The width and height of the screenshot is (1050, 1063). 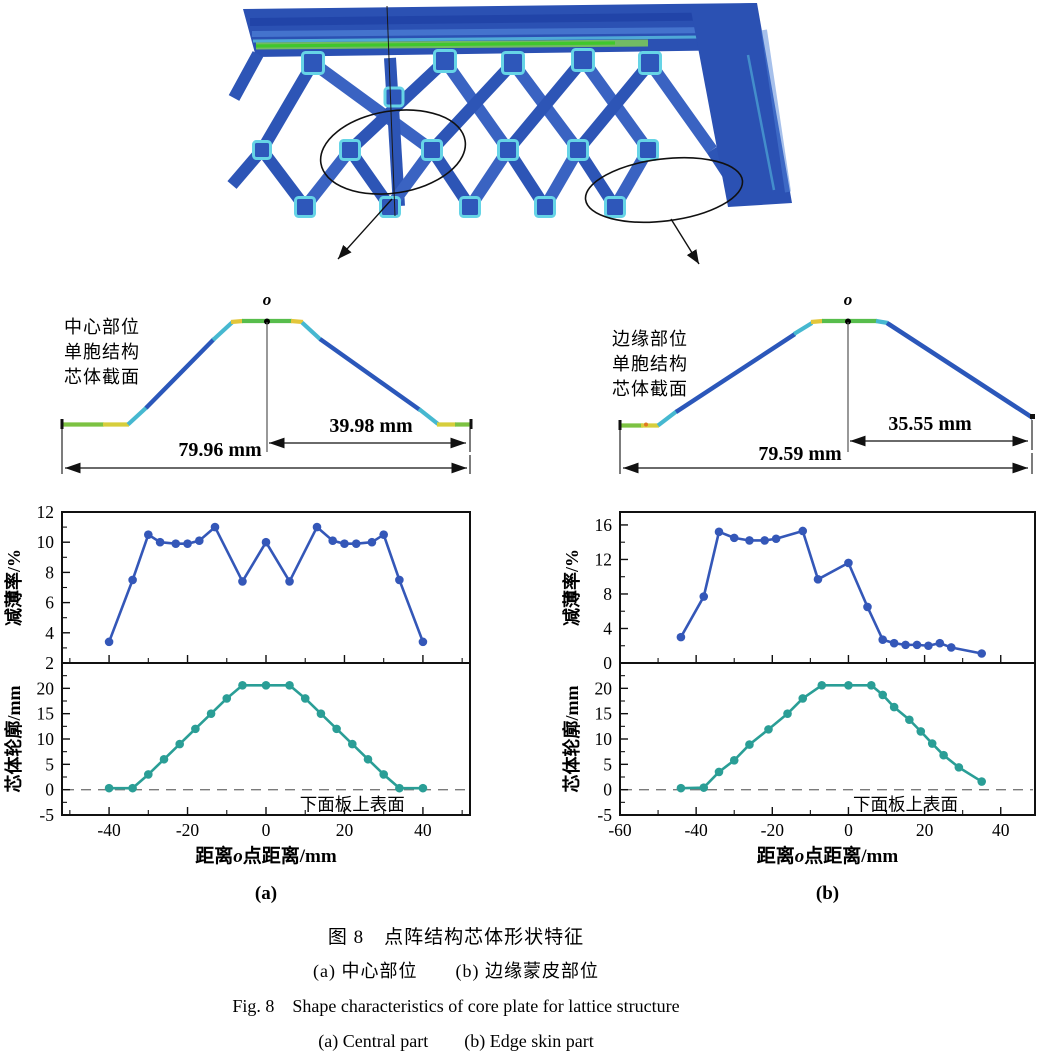 What do you see at coordinates (49, 663) in the screenshot?
I see `y-tick-label: 2` at bounding box center [49, 663].